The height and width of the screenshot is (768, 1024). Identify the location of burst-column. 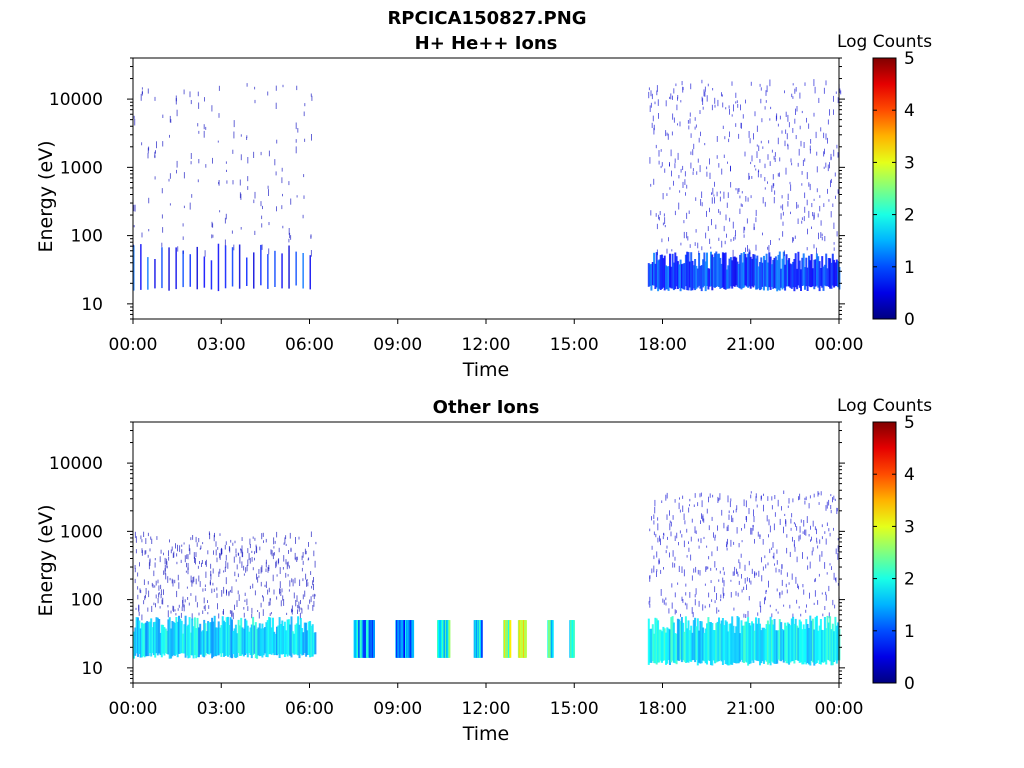
(552, 639).